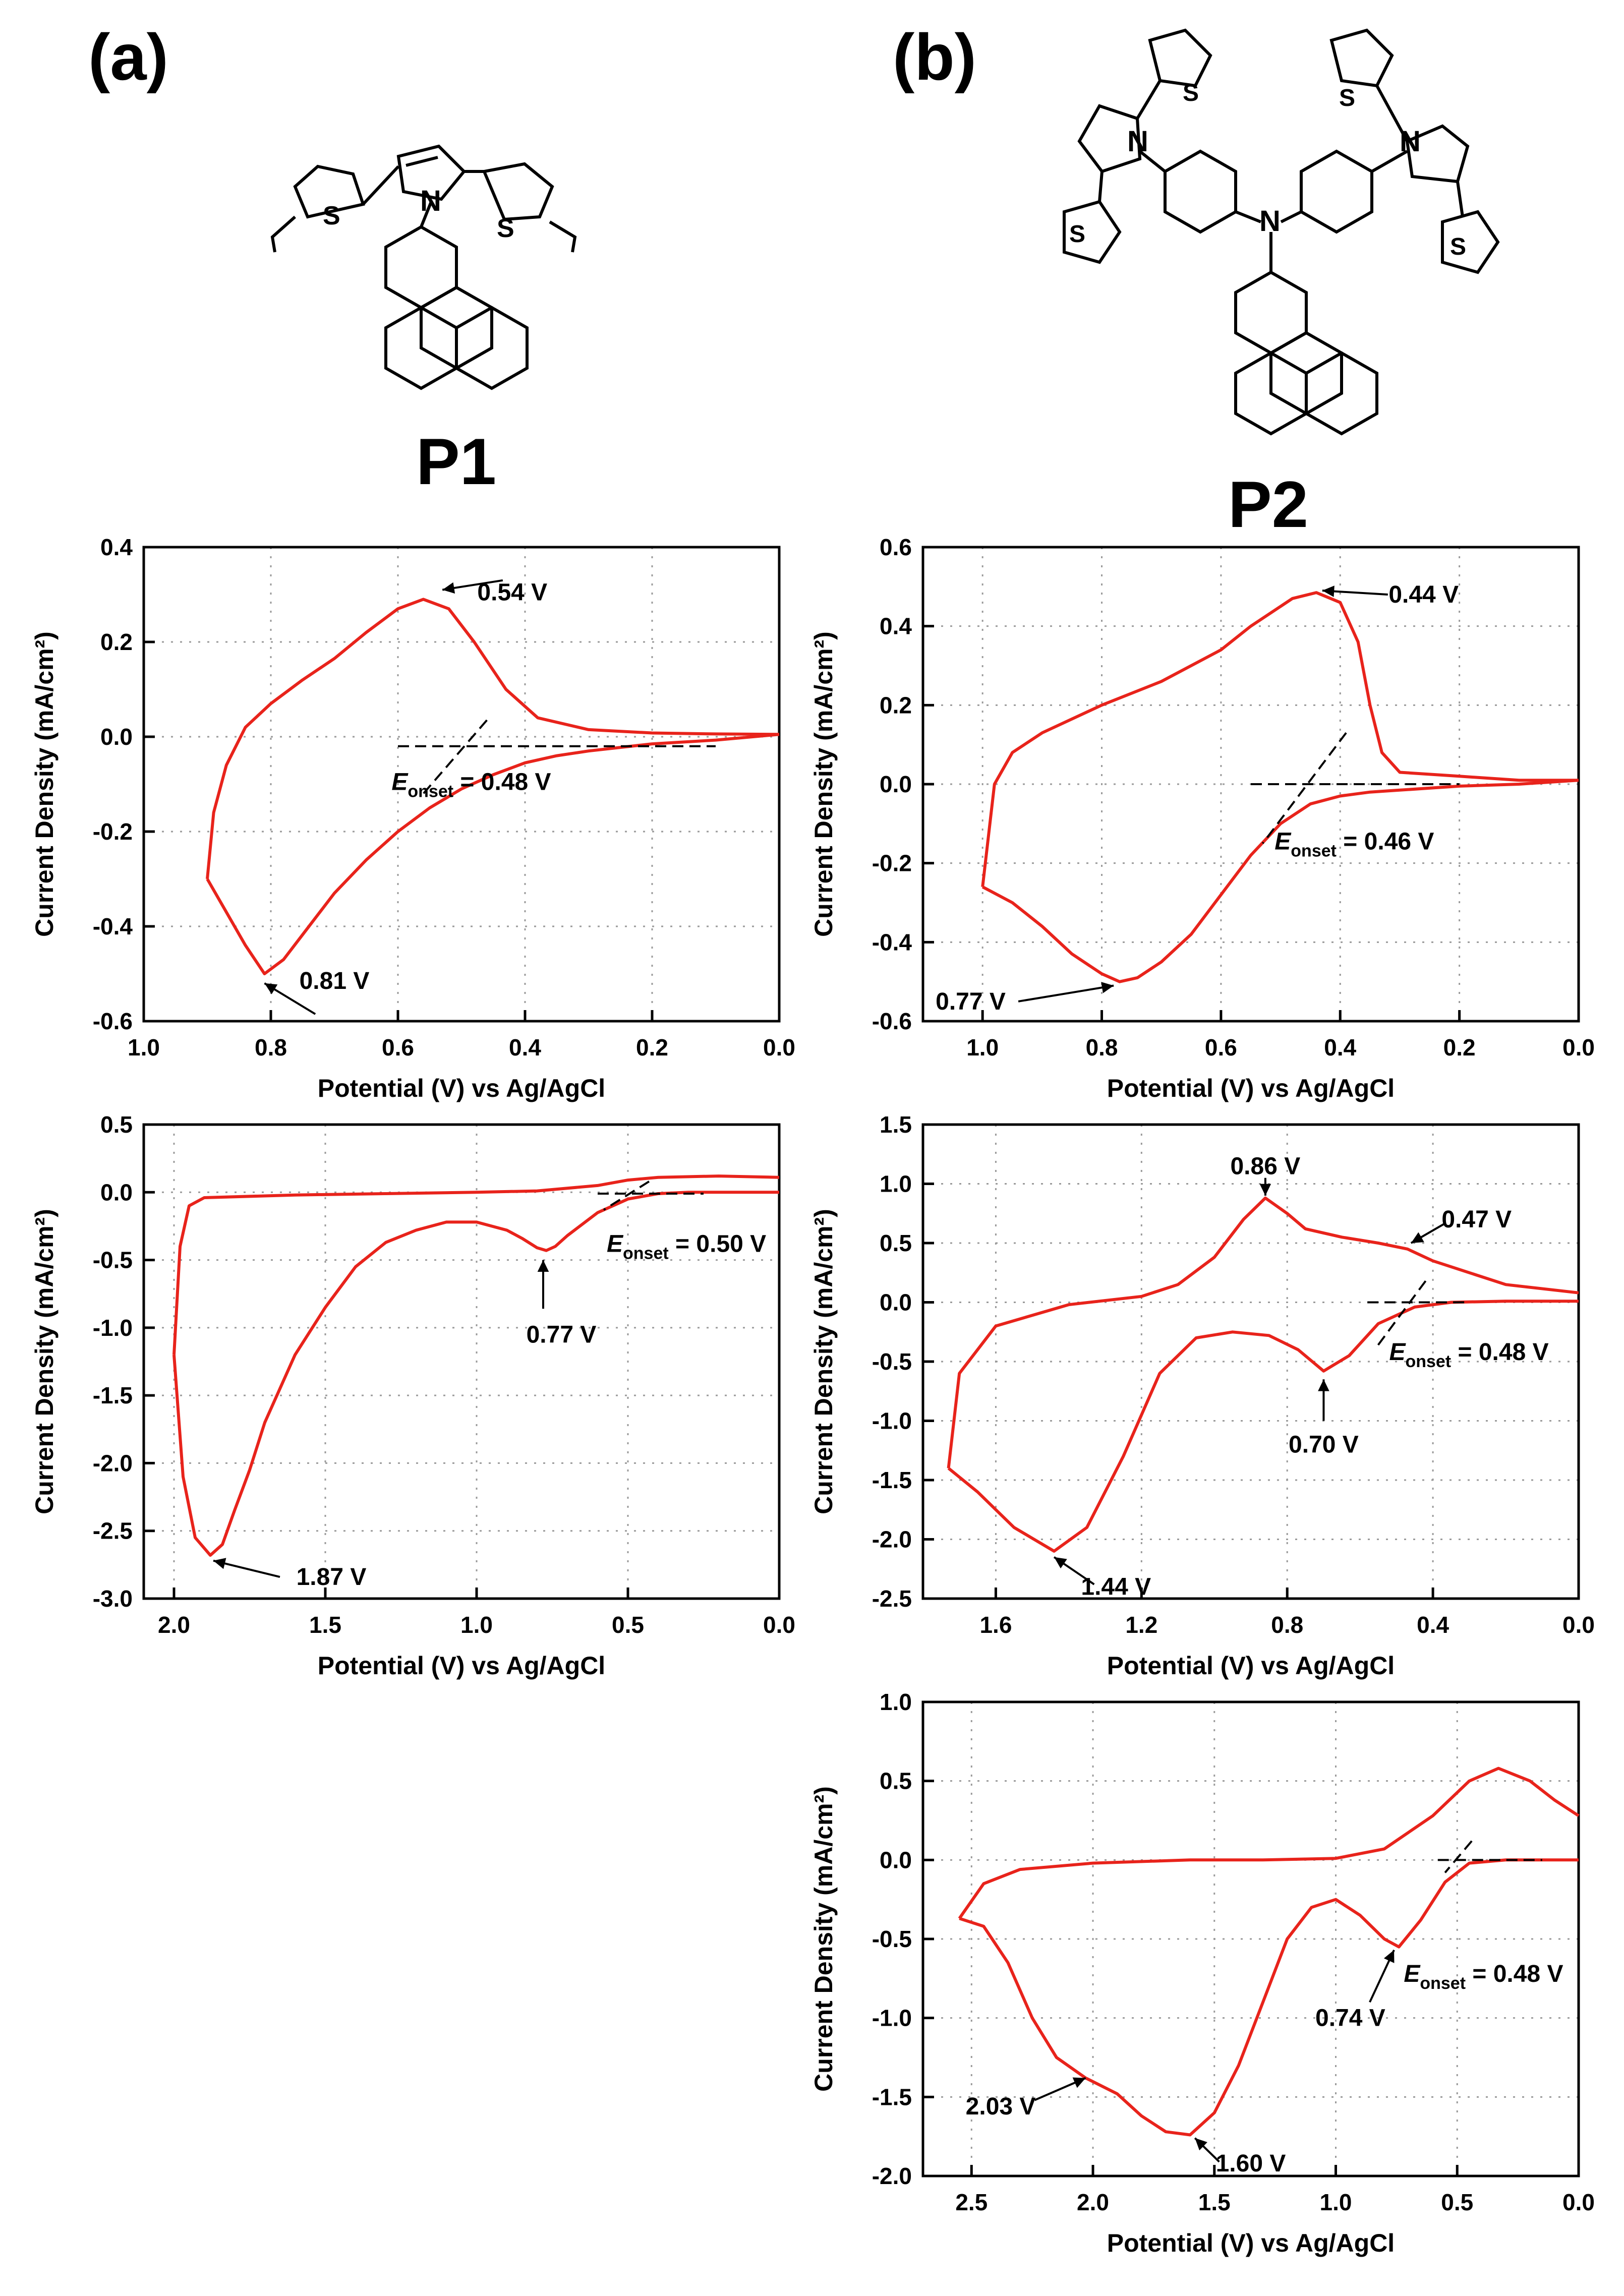 This screenshot has width=1624, height=2296. What do you see at coordinates (1268, 504) in the screenshot?
I see `p2-compound-label: P2` at bounding box center [1268, 504].